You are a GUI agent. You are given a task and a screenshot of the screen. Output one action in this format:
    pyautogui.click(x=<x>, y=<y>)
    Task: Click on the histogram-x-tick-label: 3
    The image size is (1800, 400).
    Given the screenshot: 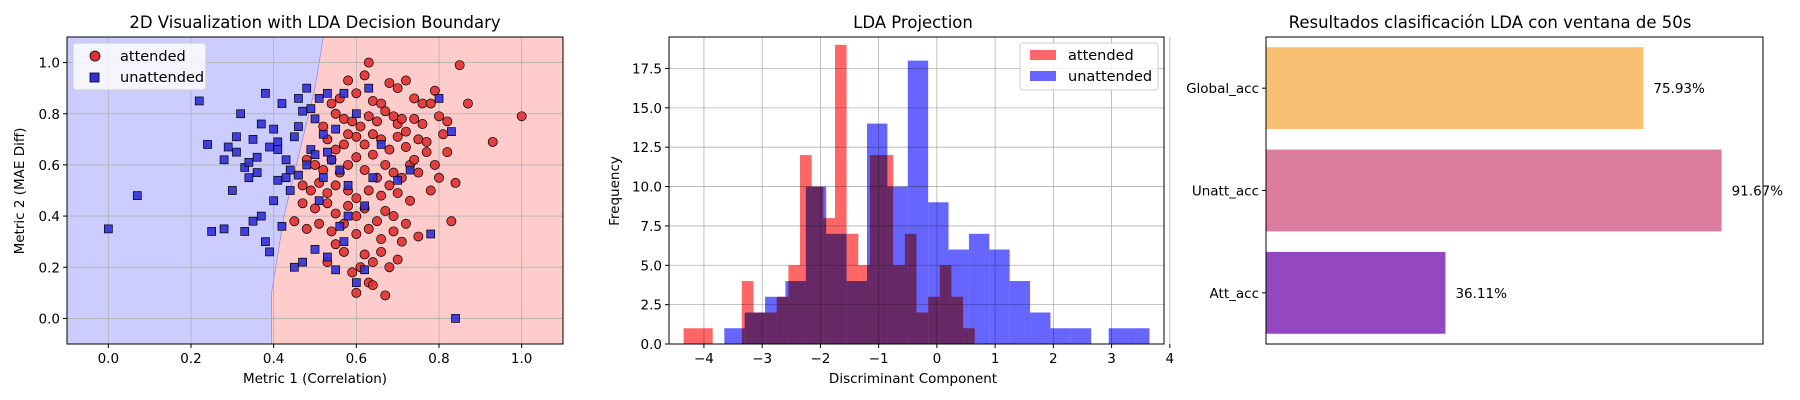 What is the action you would take?
    pyautogui.click(x=1111, y=359)
    